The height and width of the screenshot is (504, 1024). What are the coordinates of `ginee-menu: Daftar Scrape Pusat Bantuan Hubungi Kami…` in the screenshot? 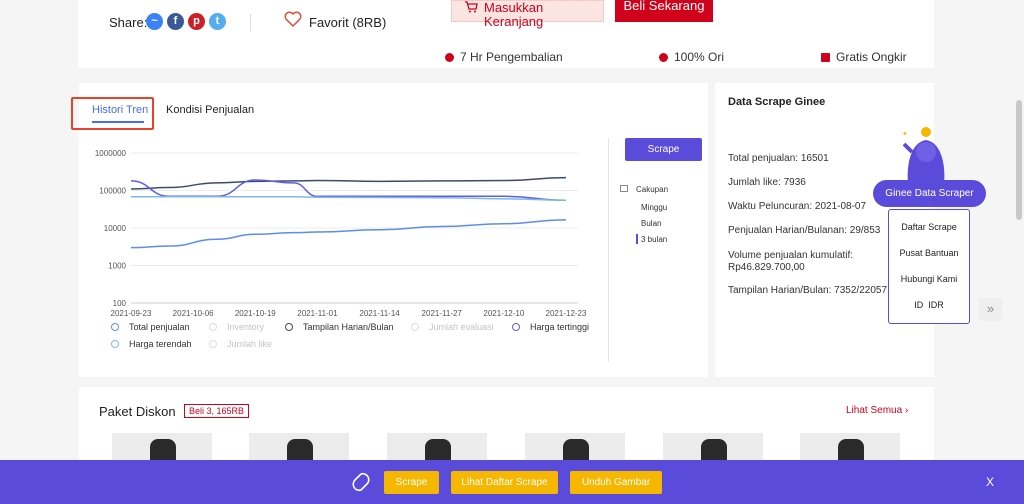 It's located at (929, 266).